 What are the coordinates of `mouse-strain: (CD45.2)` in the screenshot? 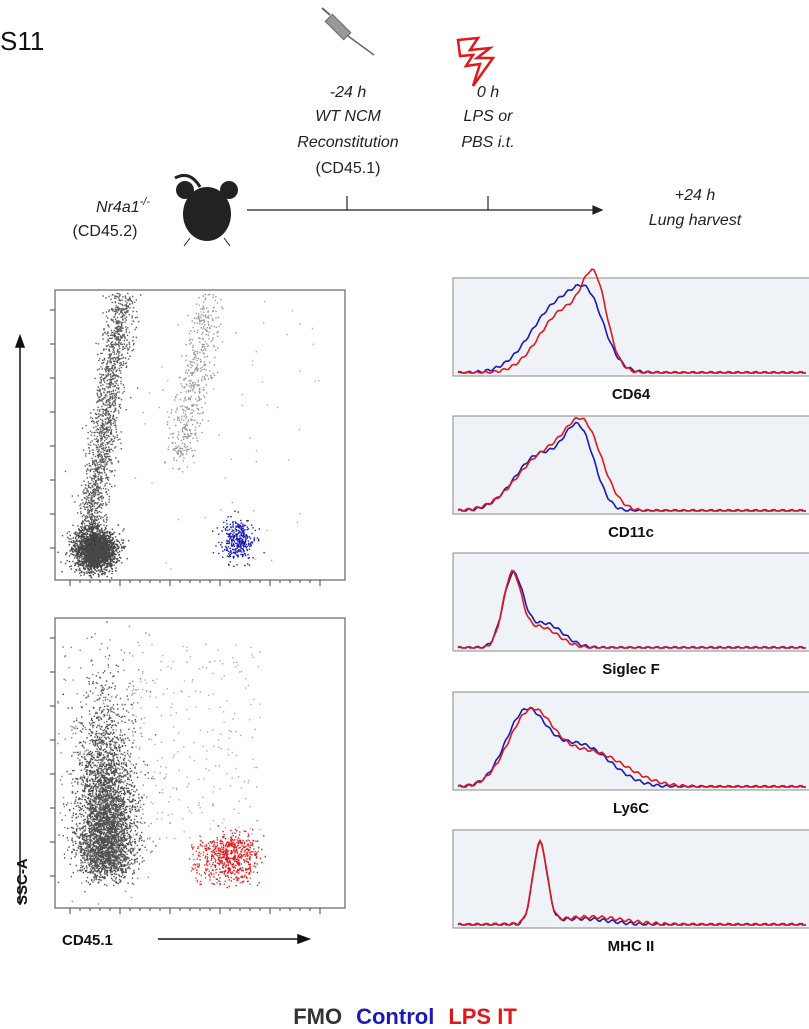 It's located at (105, 231).